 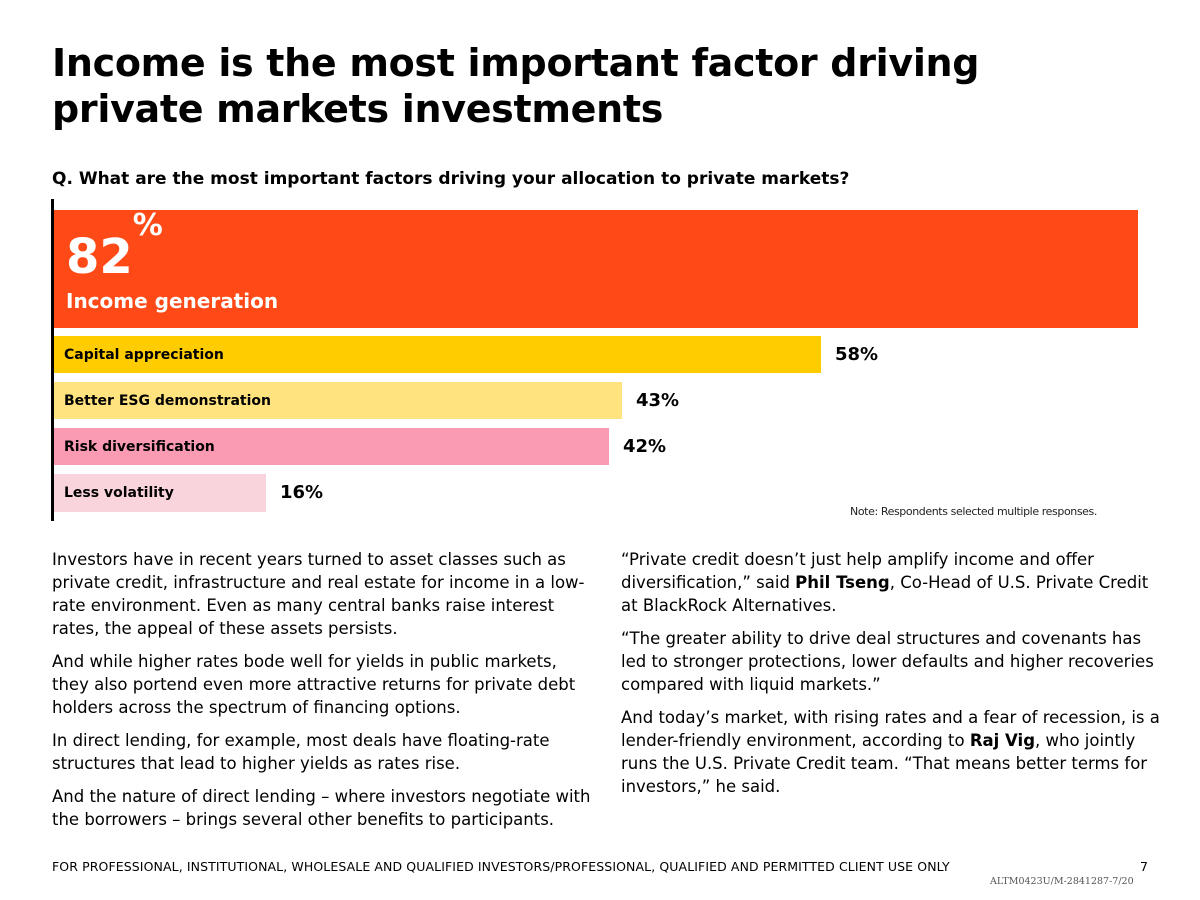 What do you see at coordinates (1144, 866) in the screenshot?
I see `page-number: 7` at bounding box center [1144, 866].